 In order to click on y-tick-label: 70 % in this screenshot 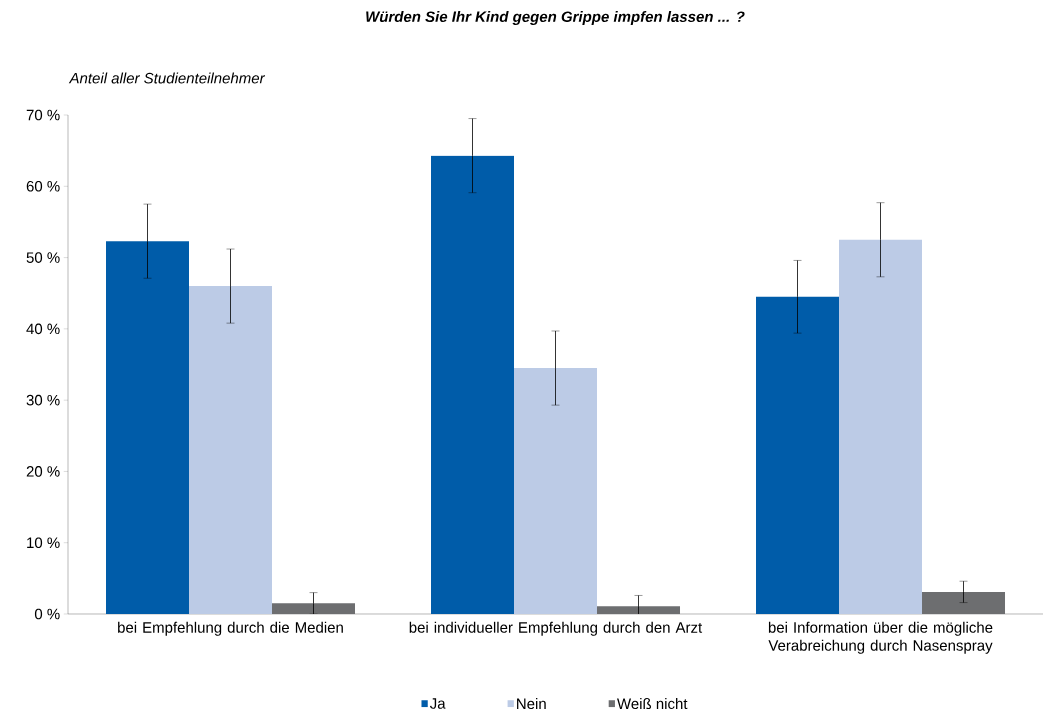, I will do `click(43, 115)`.